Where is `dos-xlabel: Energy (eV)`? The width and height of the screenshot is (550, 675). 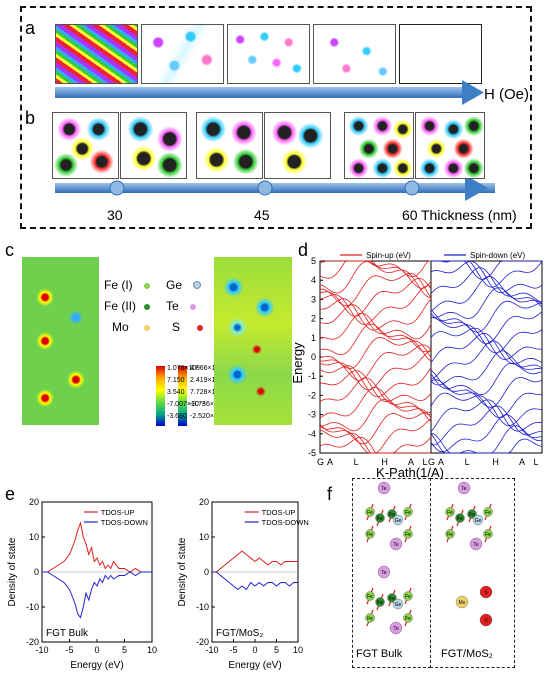
dos-xlabel: Energy (eV) is located at coordinates (254, 665).